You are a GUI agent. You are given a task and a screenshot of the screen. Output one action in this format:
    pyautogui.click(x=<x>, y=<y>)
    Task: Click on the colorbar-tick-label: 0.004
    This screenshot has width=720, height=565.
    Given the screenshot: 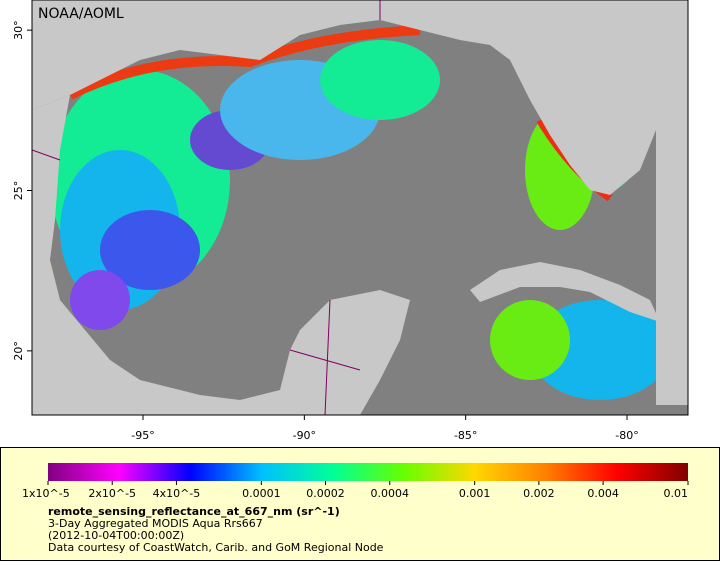 What is the action you would take?
    pyautogui.click(x=603, y=493)
    